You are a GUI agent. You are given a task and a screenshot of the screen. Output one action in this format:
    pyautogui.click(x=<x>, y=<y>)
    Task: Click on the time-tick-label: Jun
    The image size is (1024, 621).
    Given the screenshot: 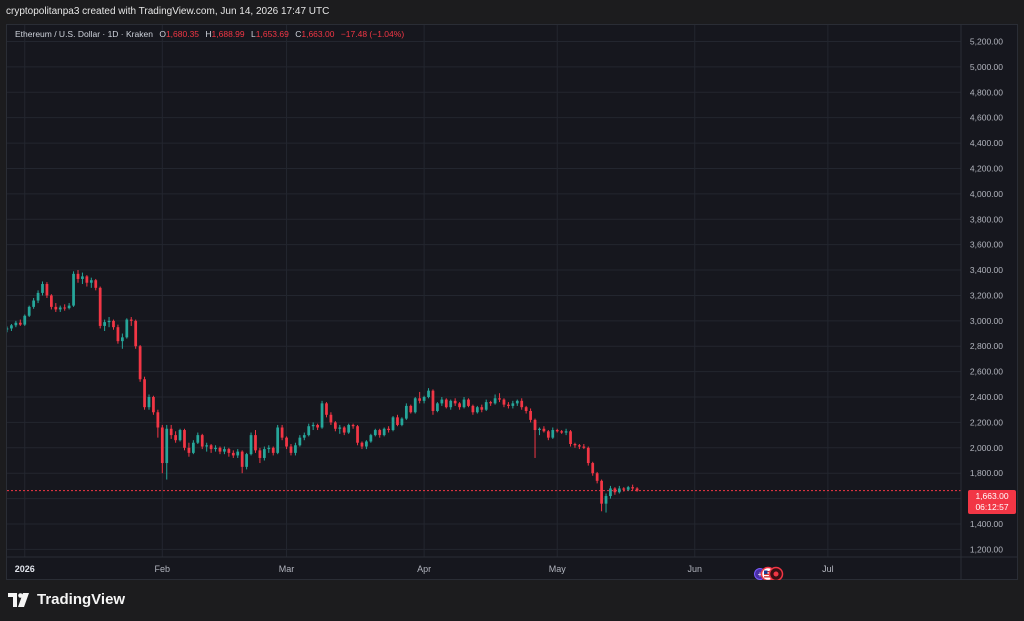 What is the action you would take?
    pyautogui.click(x=695, y=569)
    